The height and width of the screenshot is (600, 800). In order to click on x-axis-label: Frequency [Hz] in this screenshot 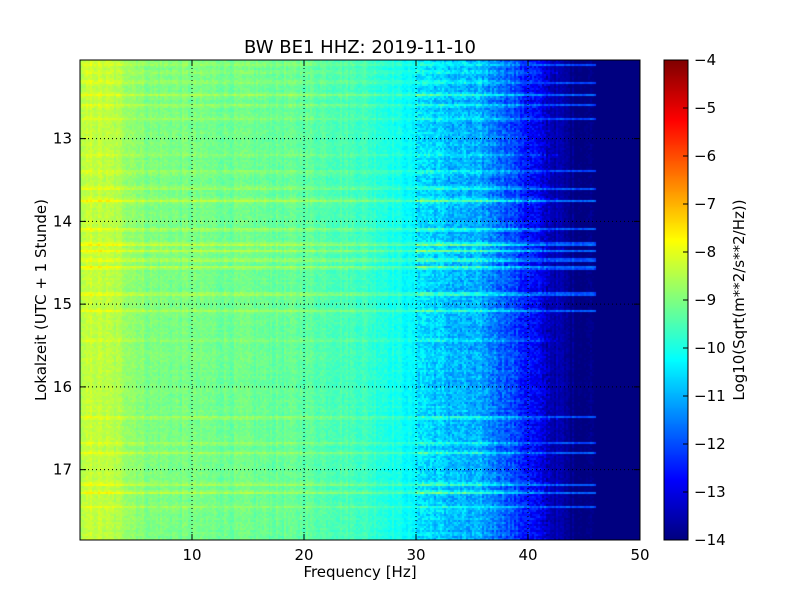, I will do `click(359, 572)`.